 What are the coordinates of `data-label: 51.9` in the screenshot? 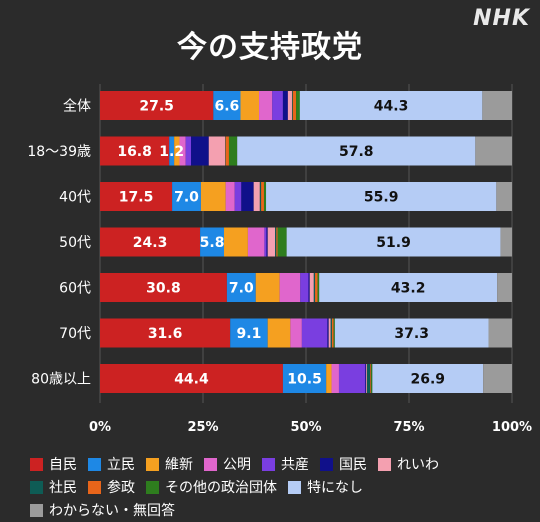 It's located at (393, 243).